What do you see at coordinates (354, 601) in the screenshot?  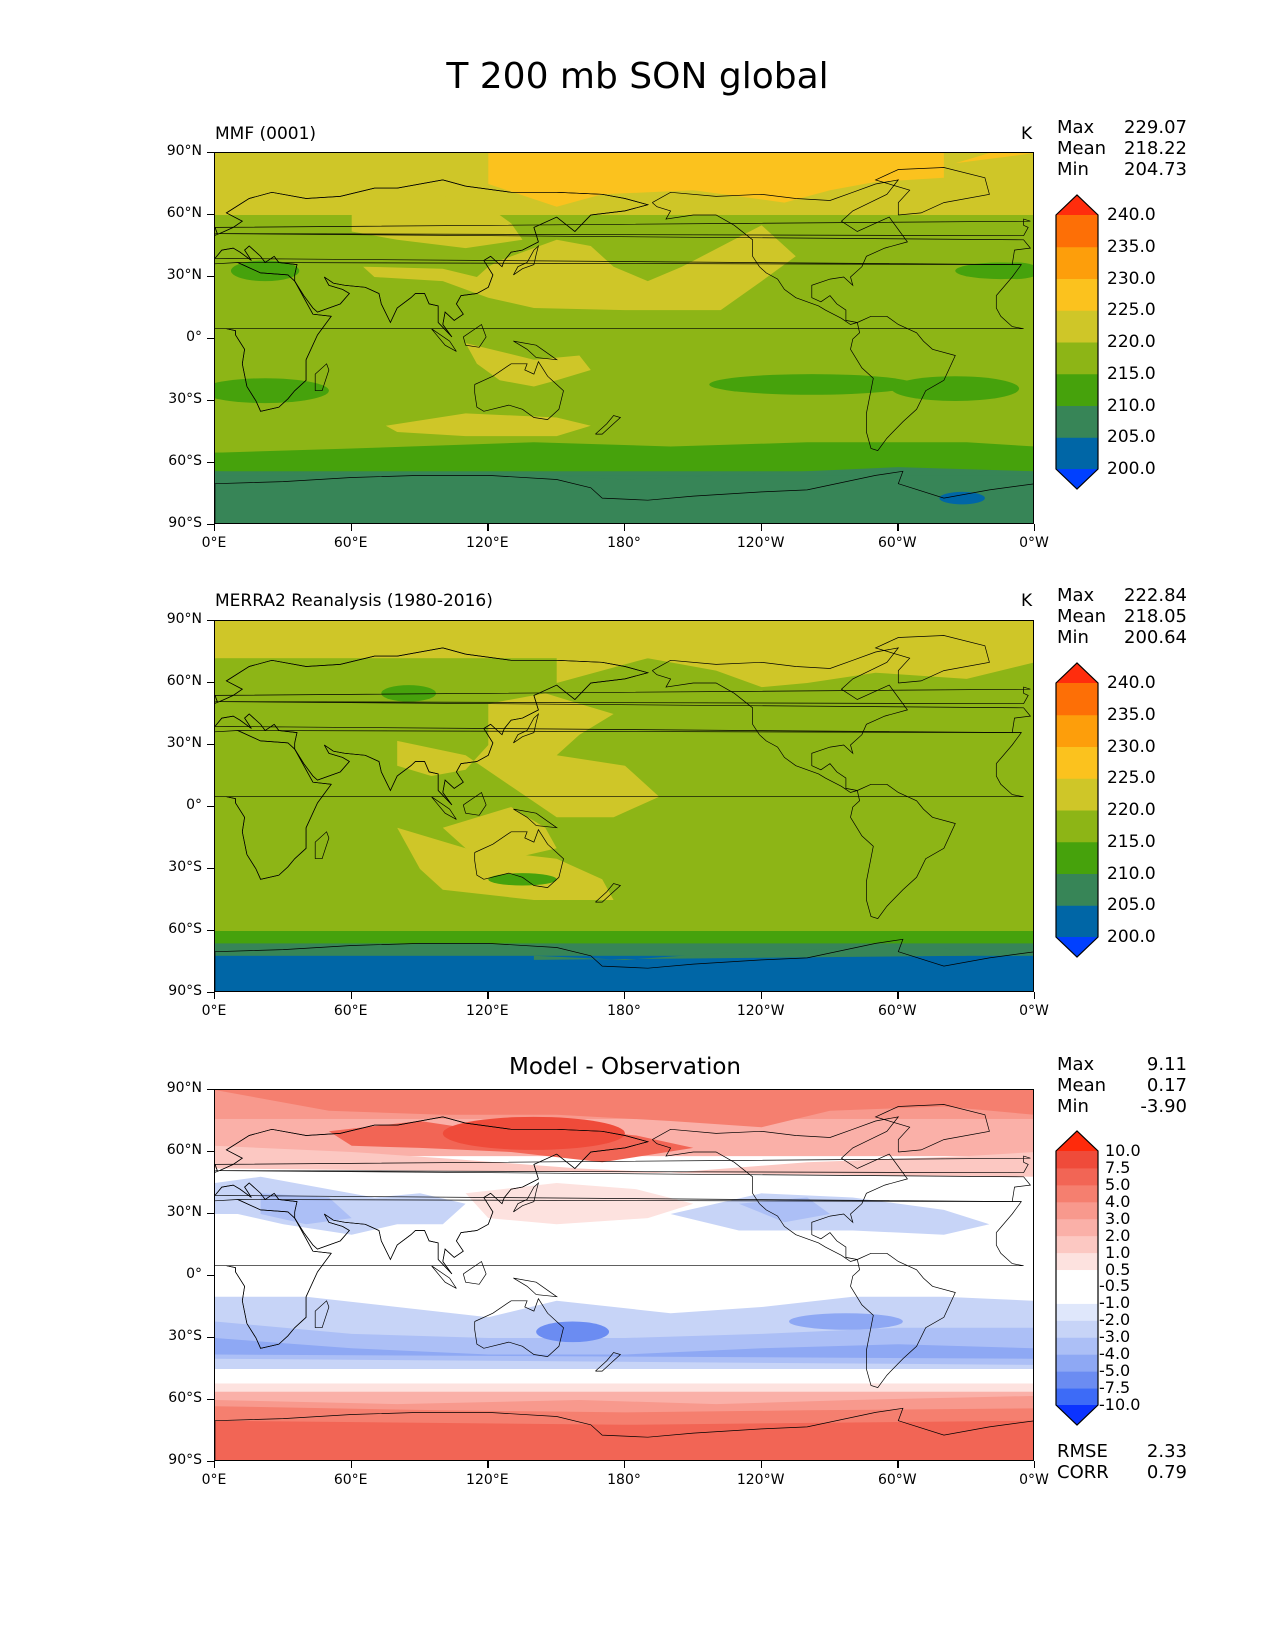 I see `panel-obs-label: MERRA2 Reanalysis (1980-2016)` at bounding box center [354, 601].